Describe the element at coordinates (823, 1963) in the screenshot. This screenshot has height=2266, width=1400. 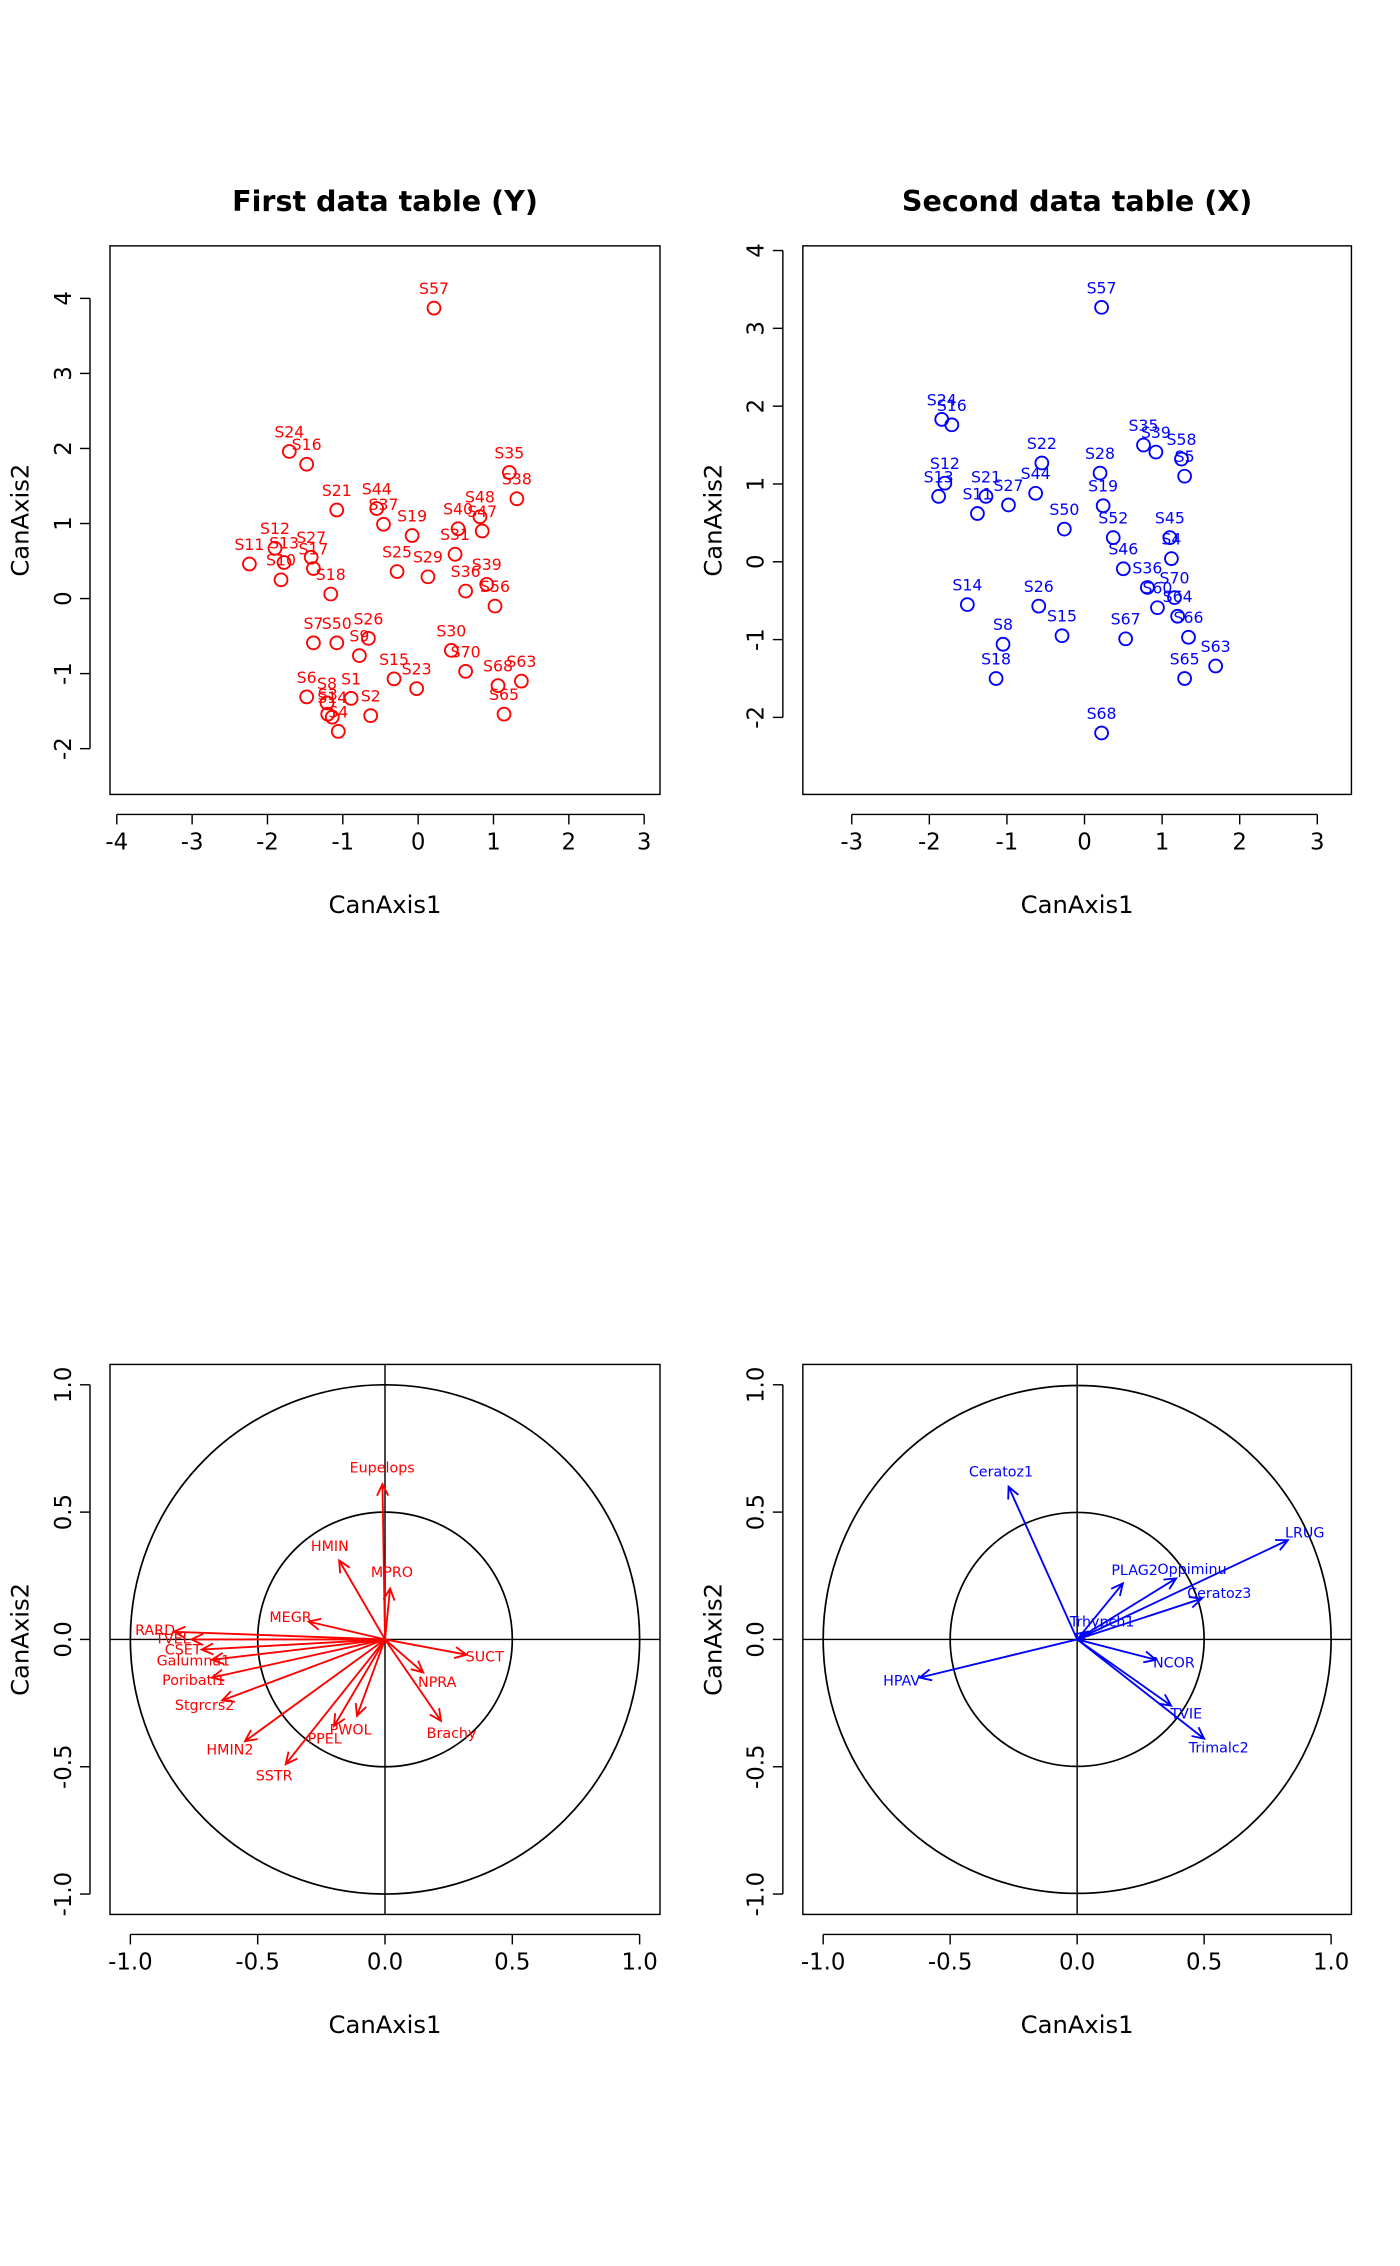
I see `x-tick-label: -1.0` at that location.